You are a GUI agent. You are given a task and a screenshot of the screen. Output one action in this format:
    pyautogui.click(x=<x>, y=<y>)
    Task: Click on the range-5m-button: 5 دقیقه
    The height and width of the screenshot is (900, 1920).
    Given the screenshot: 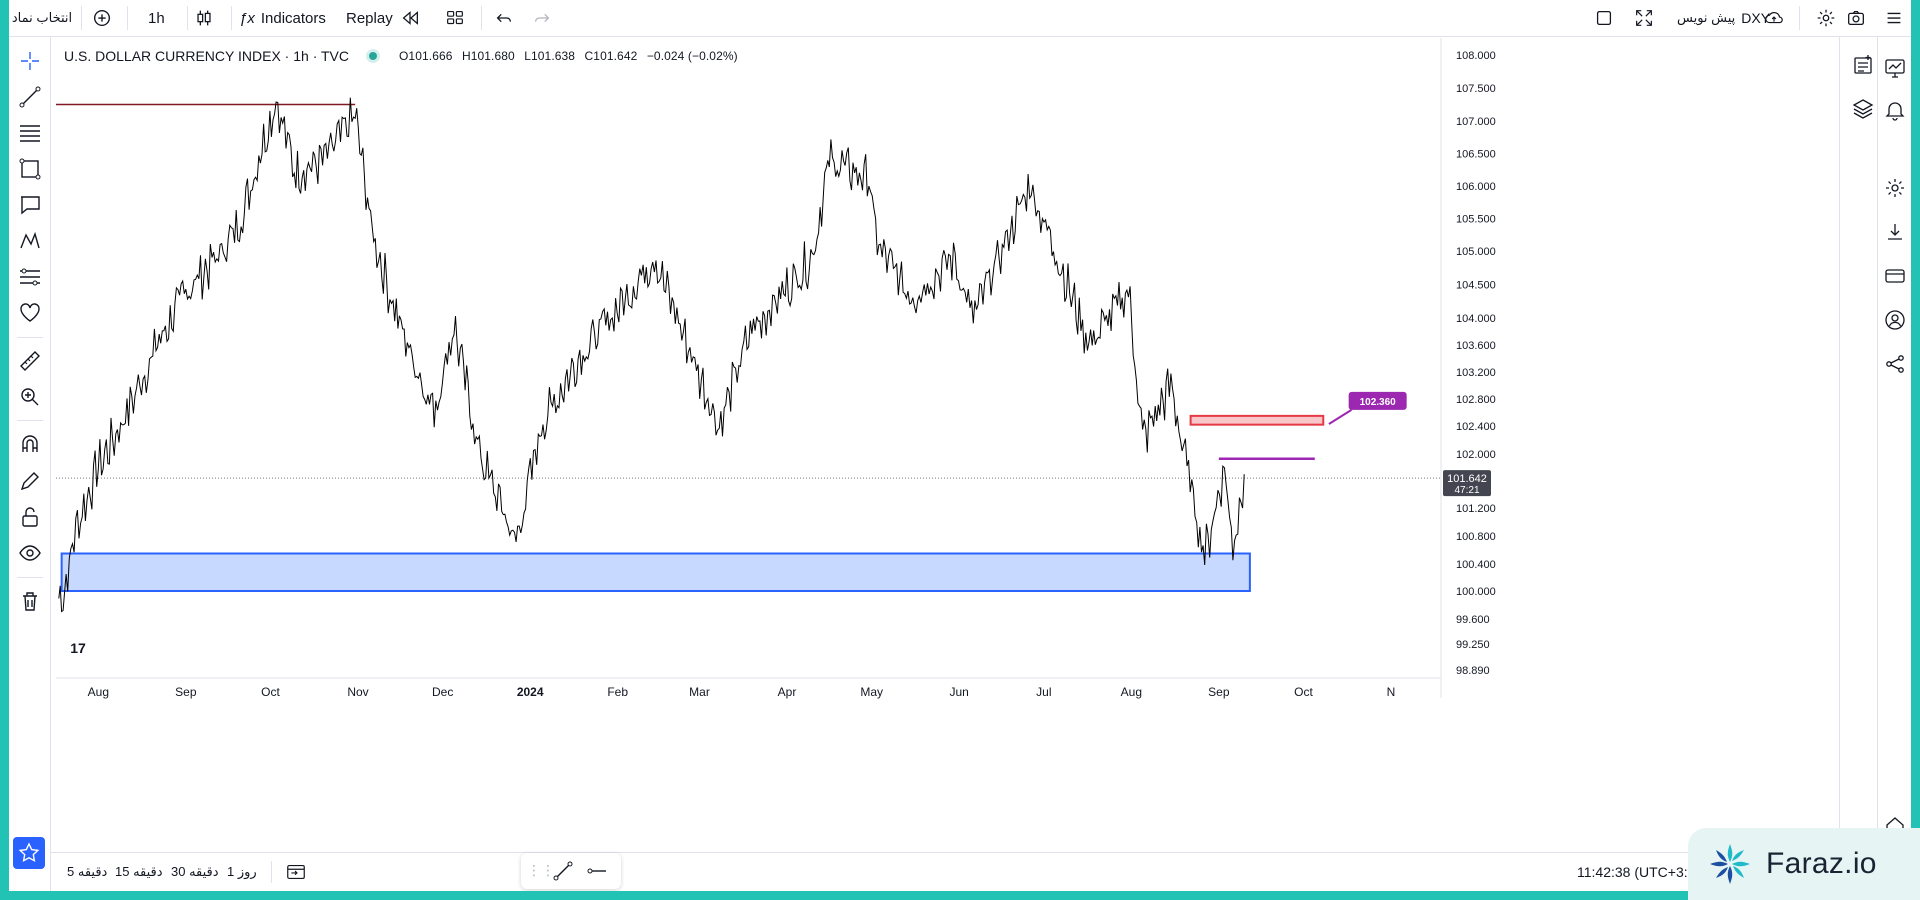 What is the action you would take?
    pyautogui.click(x=87, y=871)
    